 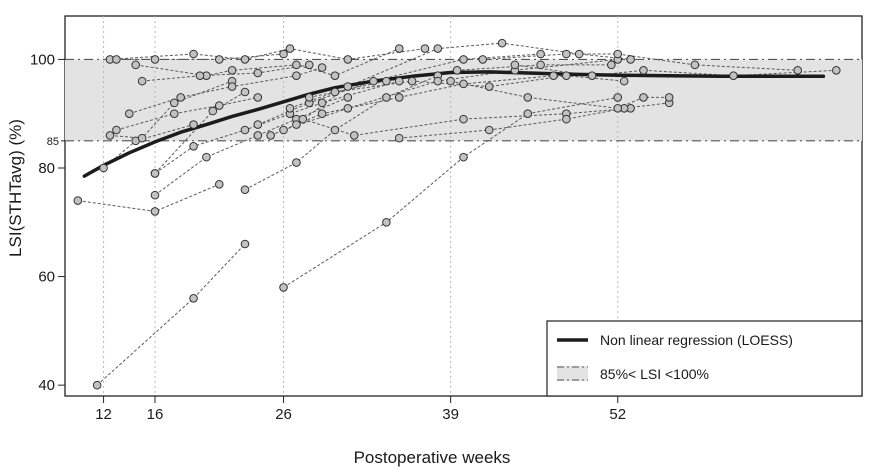 I want to click on legend-band-label: 85%< LSI <100%, so click(x=654, y=374).